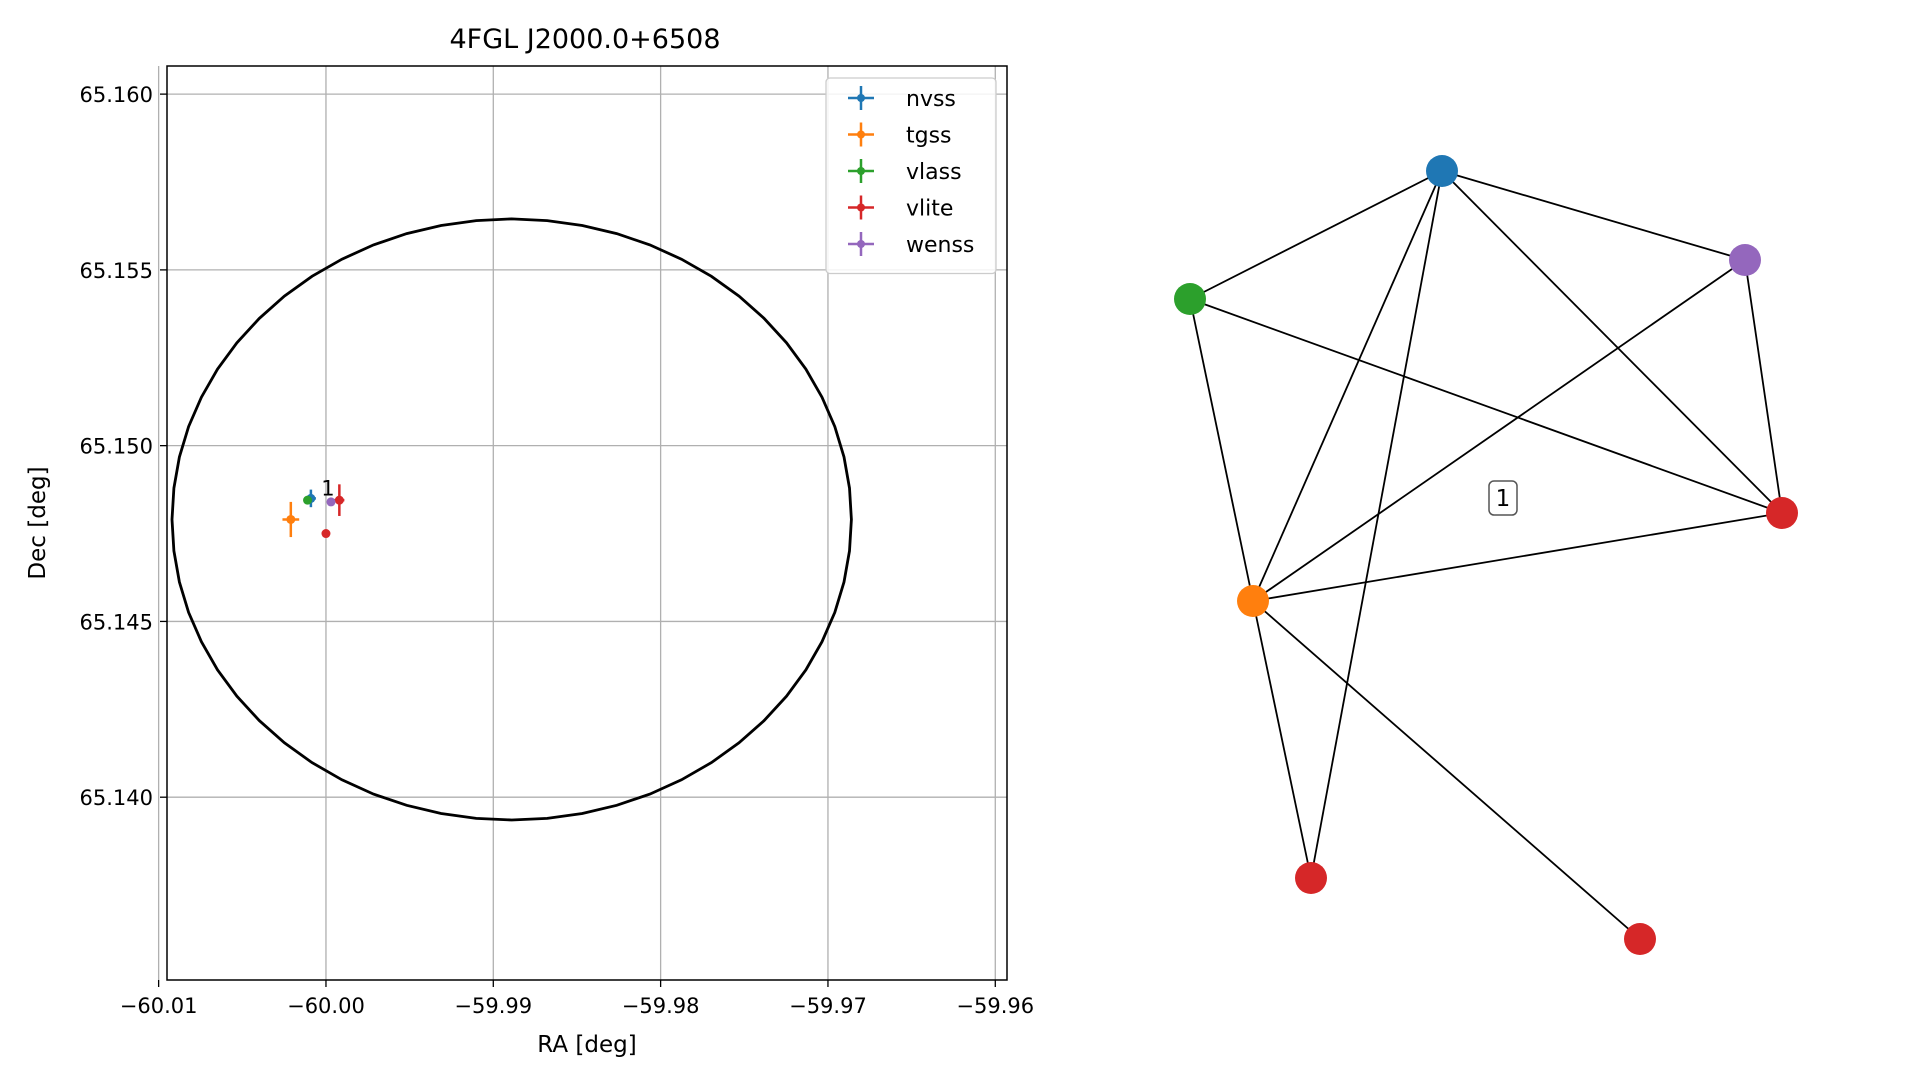 The image size is (1919, 1080). Describe the element at coordinates (1221, 450) in the screenshot. I see `edge-vlass-tgss` at that location.